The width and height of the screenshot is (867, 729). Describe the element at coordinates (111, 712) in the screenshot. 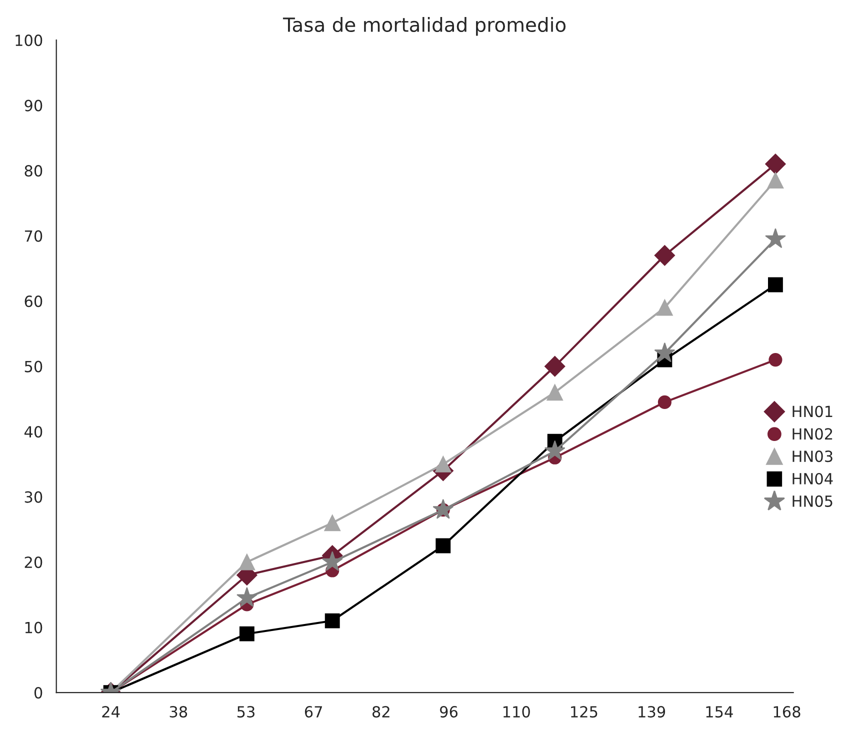

I see `x-tick-label: 24` at that location.